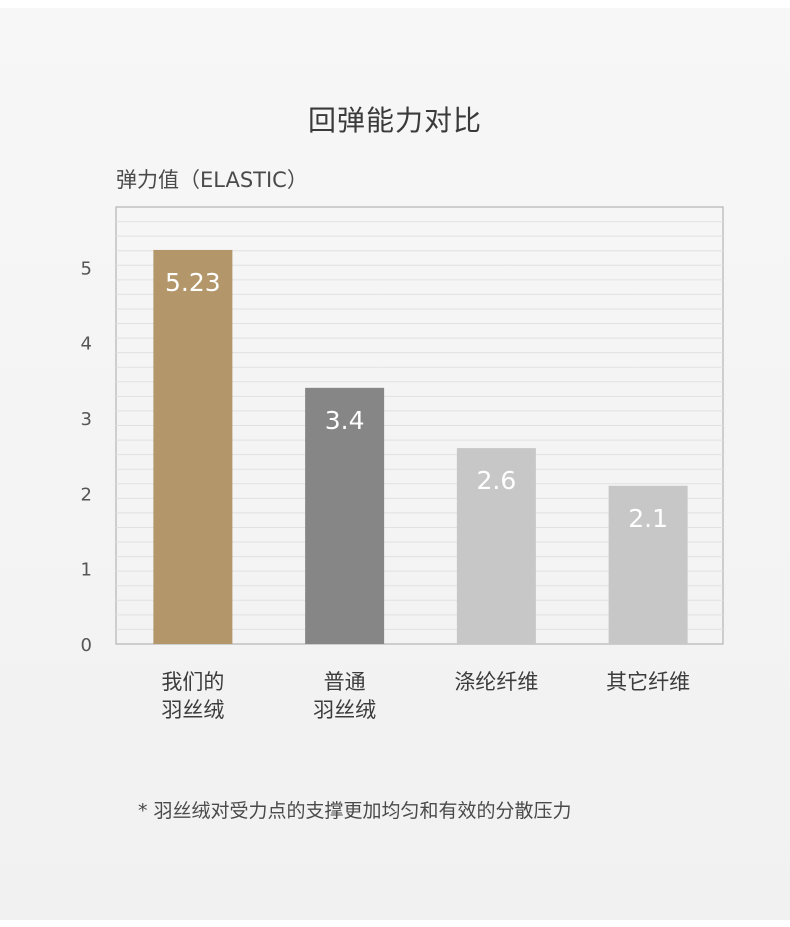 The width and height of the screenshot is (790, 927). What do you see at coordinates (648, 518) in the screenshot?
I see `bar-value-label: 2.1` at bounding box center [648, 518].